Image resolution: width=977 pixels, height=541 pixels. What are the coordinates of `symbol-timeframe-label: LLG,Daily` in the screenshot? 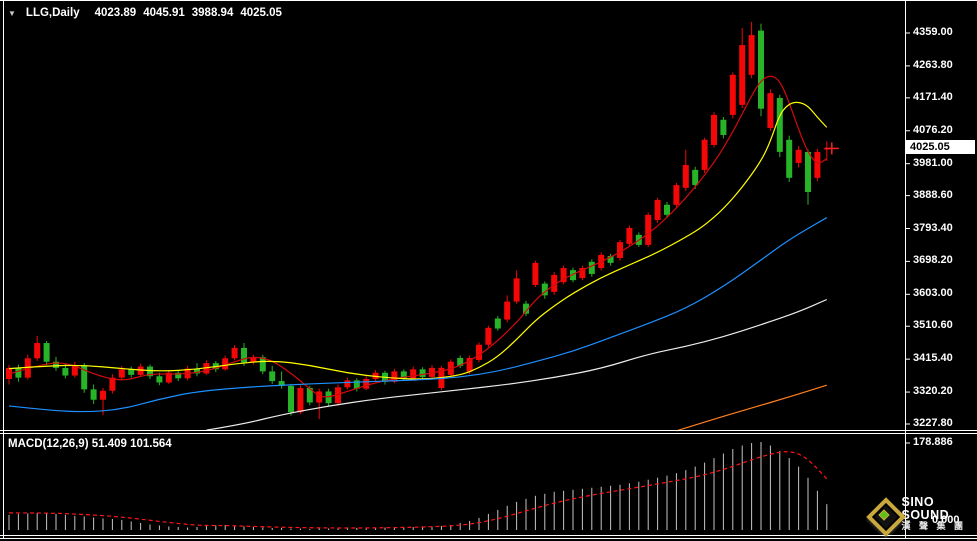 It's located at (52, 13).